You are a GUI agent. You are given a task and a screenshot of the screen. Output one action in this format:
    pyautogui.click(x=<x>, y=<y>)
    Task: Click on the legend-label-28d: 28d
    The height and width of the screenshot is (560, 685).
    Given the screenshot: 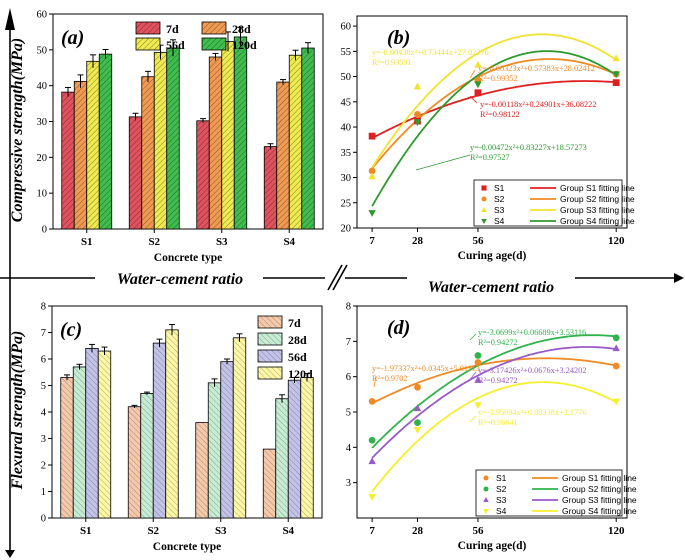 What is the action you would take?
    pyautogui.click(x=297, y=340)
    